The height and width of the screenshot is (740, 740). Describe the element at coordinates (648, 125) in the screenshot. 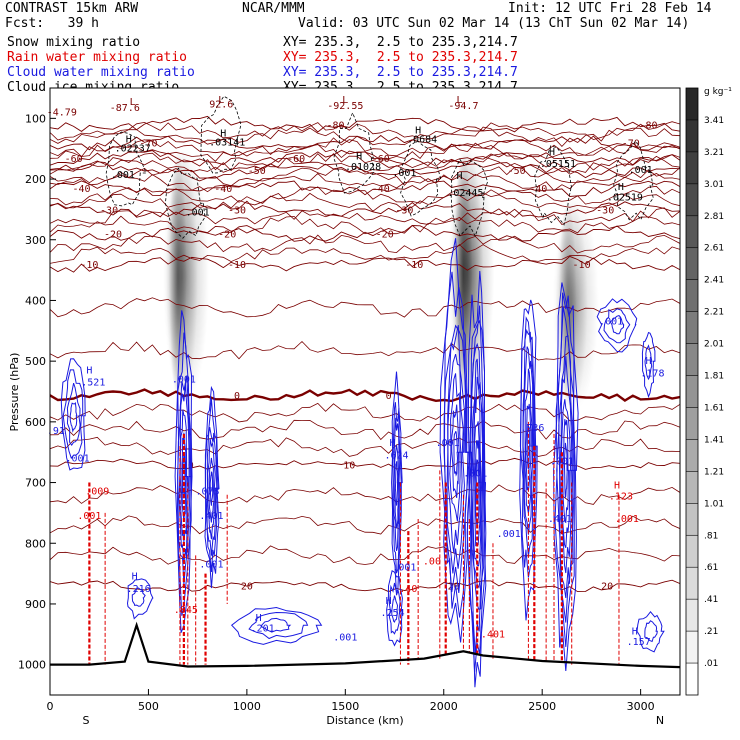

I see `isotherm-label: -80` at that location.